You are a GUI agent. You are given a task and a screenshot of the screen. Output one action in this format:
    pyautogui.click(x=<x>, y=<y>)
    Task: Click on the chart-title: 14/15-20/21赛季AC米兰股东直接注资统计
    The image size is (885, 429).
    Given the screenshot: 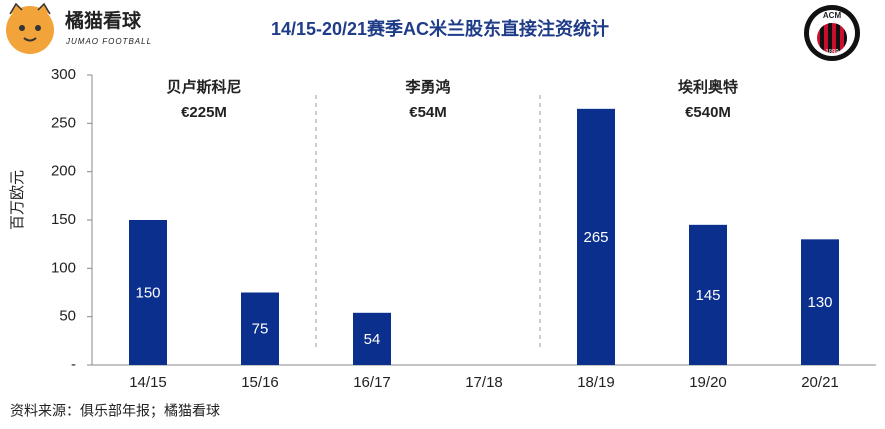 What is the action you would take?
    pyautogui.click(x=440, y=28)
    